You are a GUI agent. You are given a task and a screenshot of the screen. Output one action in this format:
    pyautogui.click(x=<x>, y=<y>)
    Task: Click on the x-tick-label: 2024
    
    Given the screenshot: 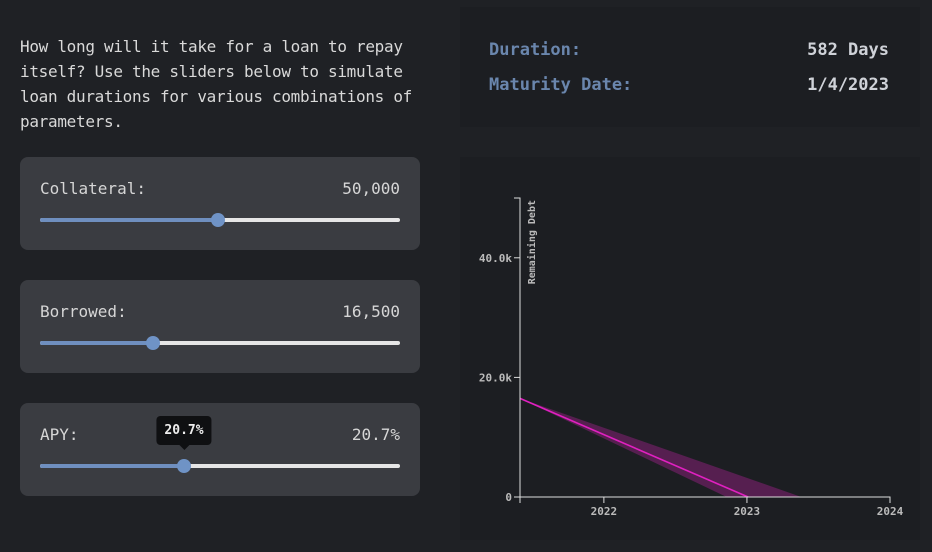 What is the action you would take?
    pyautogui.click(x=890, y=511)
    